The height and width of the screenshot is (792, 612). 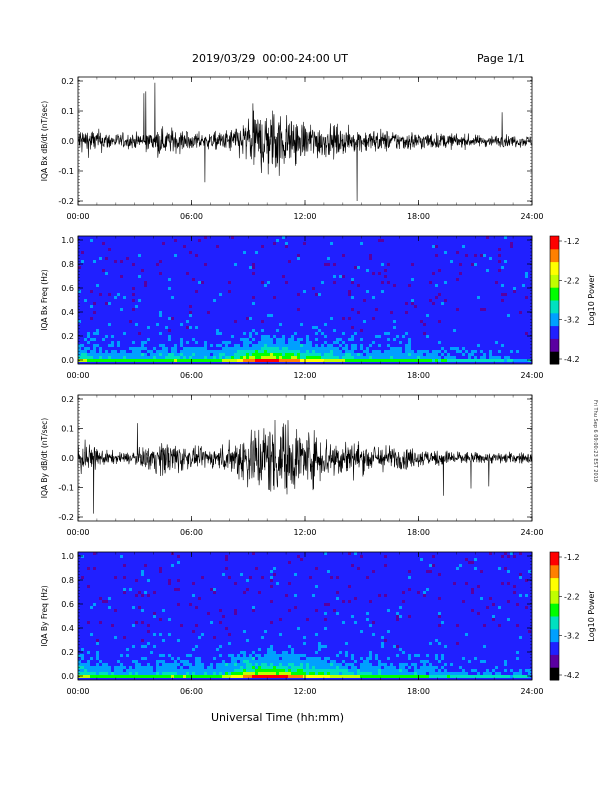 What do you see at coordinates (277, 717) in the screenshot?
I see `x-axis-title: Universal Time (hh:mm)` at bounding box center [277, 717].